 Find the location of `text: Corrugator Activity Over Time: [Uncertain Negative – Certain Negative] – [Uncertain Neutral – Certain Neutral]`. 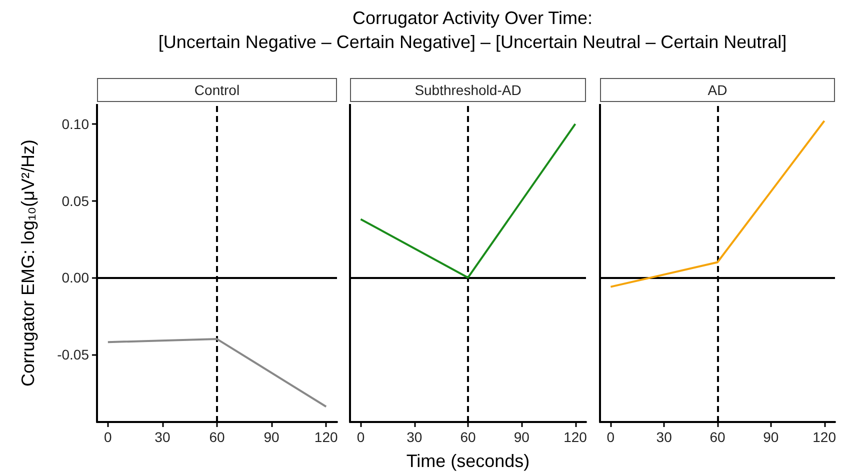

text: Corrugator Activity Over Time: [Uncertain Negative – Certain Negative] – [Uncertain Neutral – Certain Neutral] is located at coordinates (472, 30).